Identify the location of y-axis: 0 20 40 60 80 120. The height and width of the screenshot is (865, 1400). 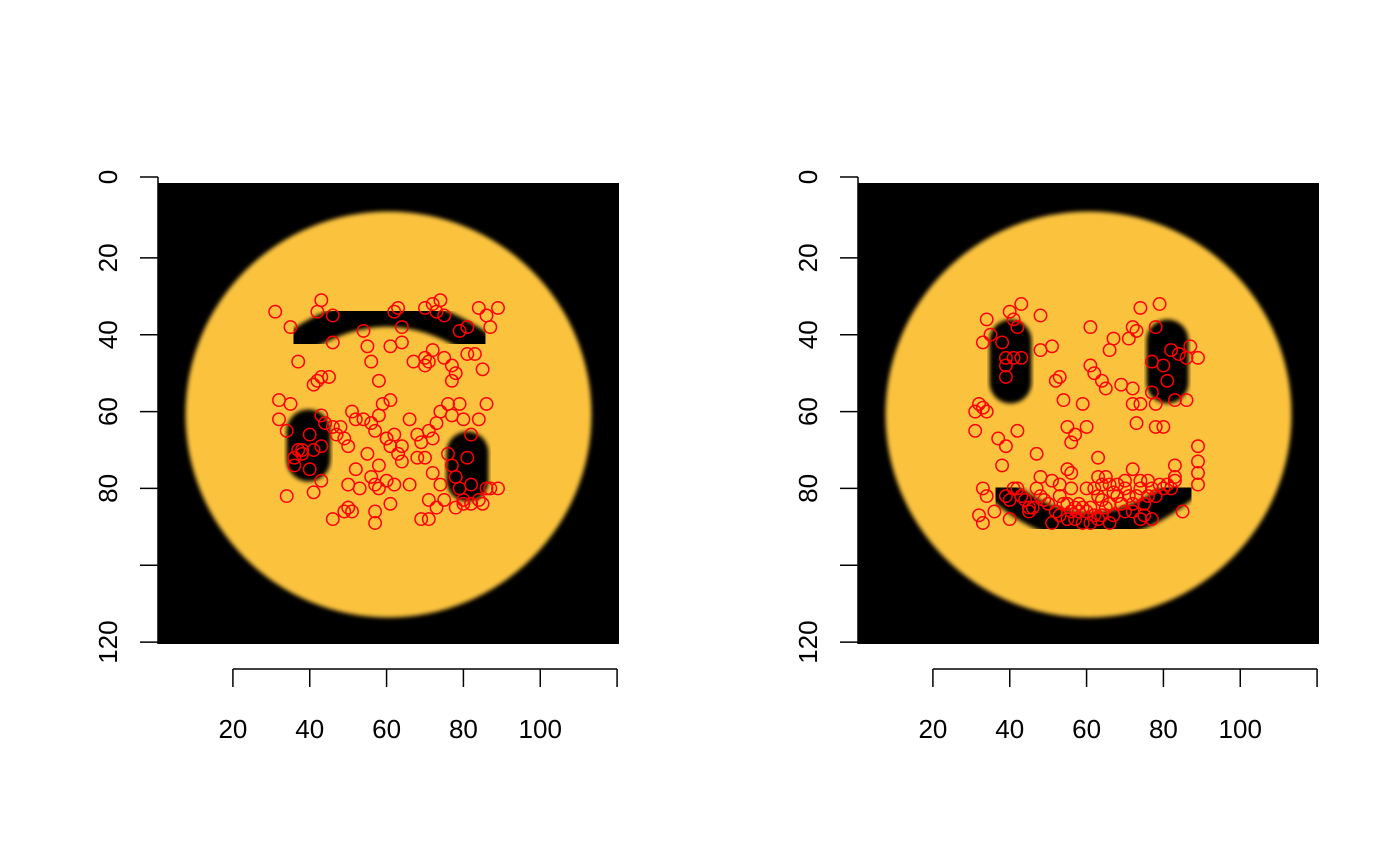
(126, 417).